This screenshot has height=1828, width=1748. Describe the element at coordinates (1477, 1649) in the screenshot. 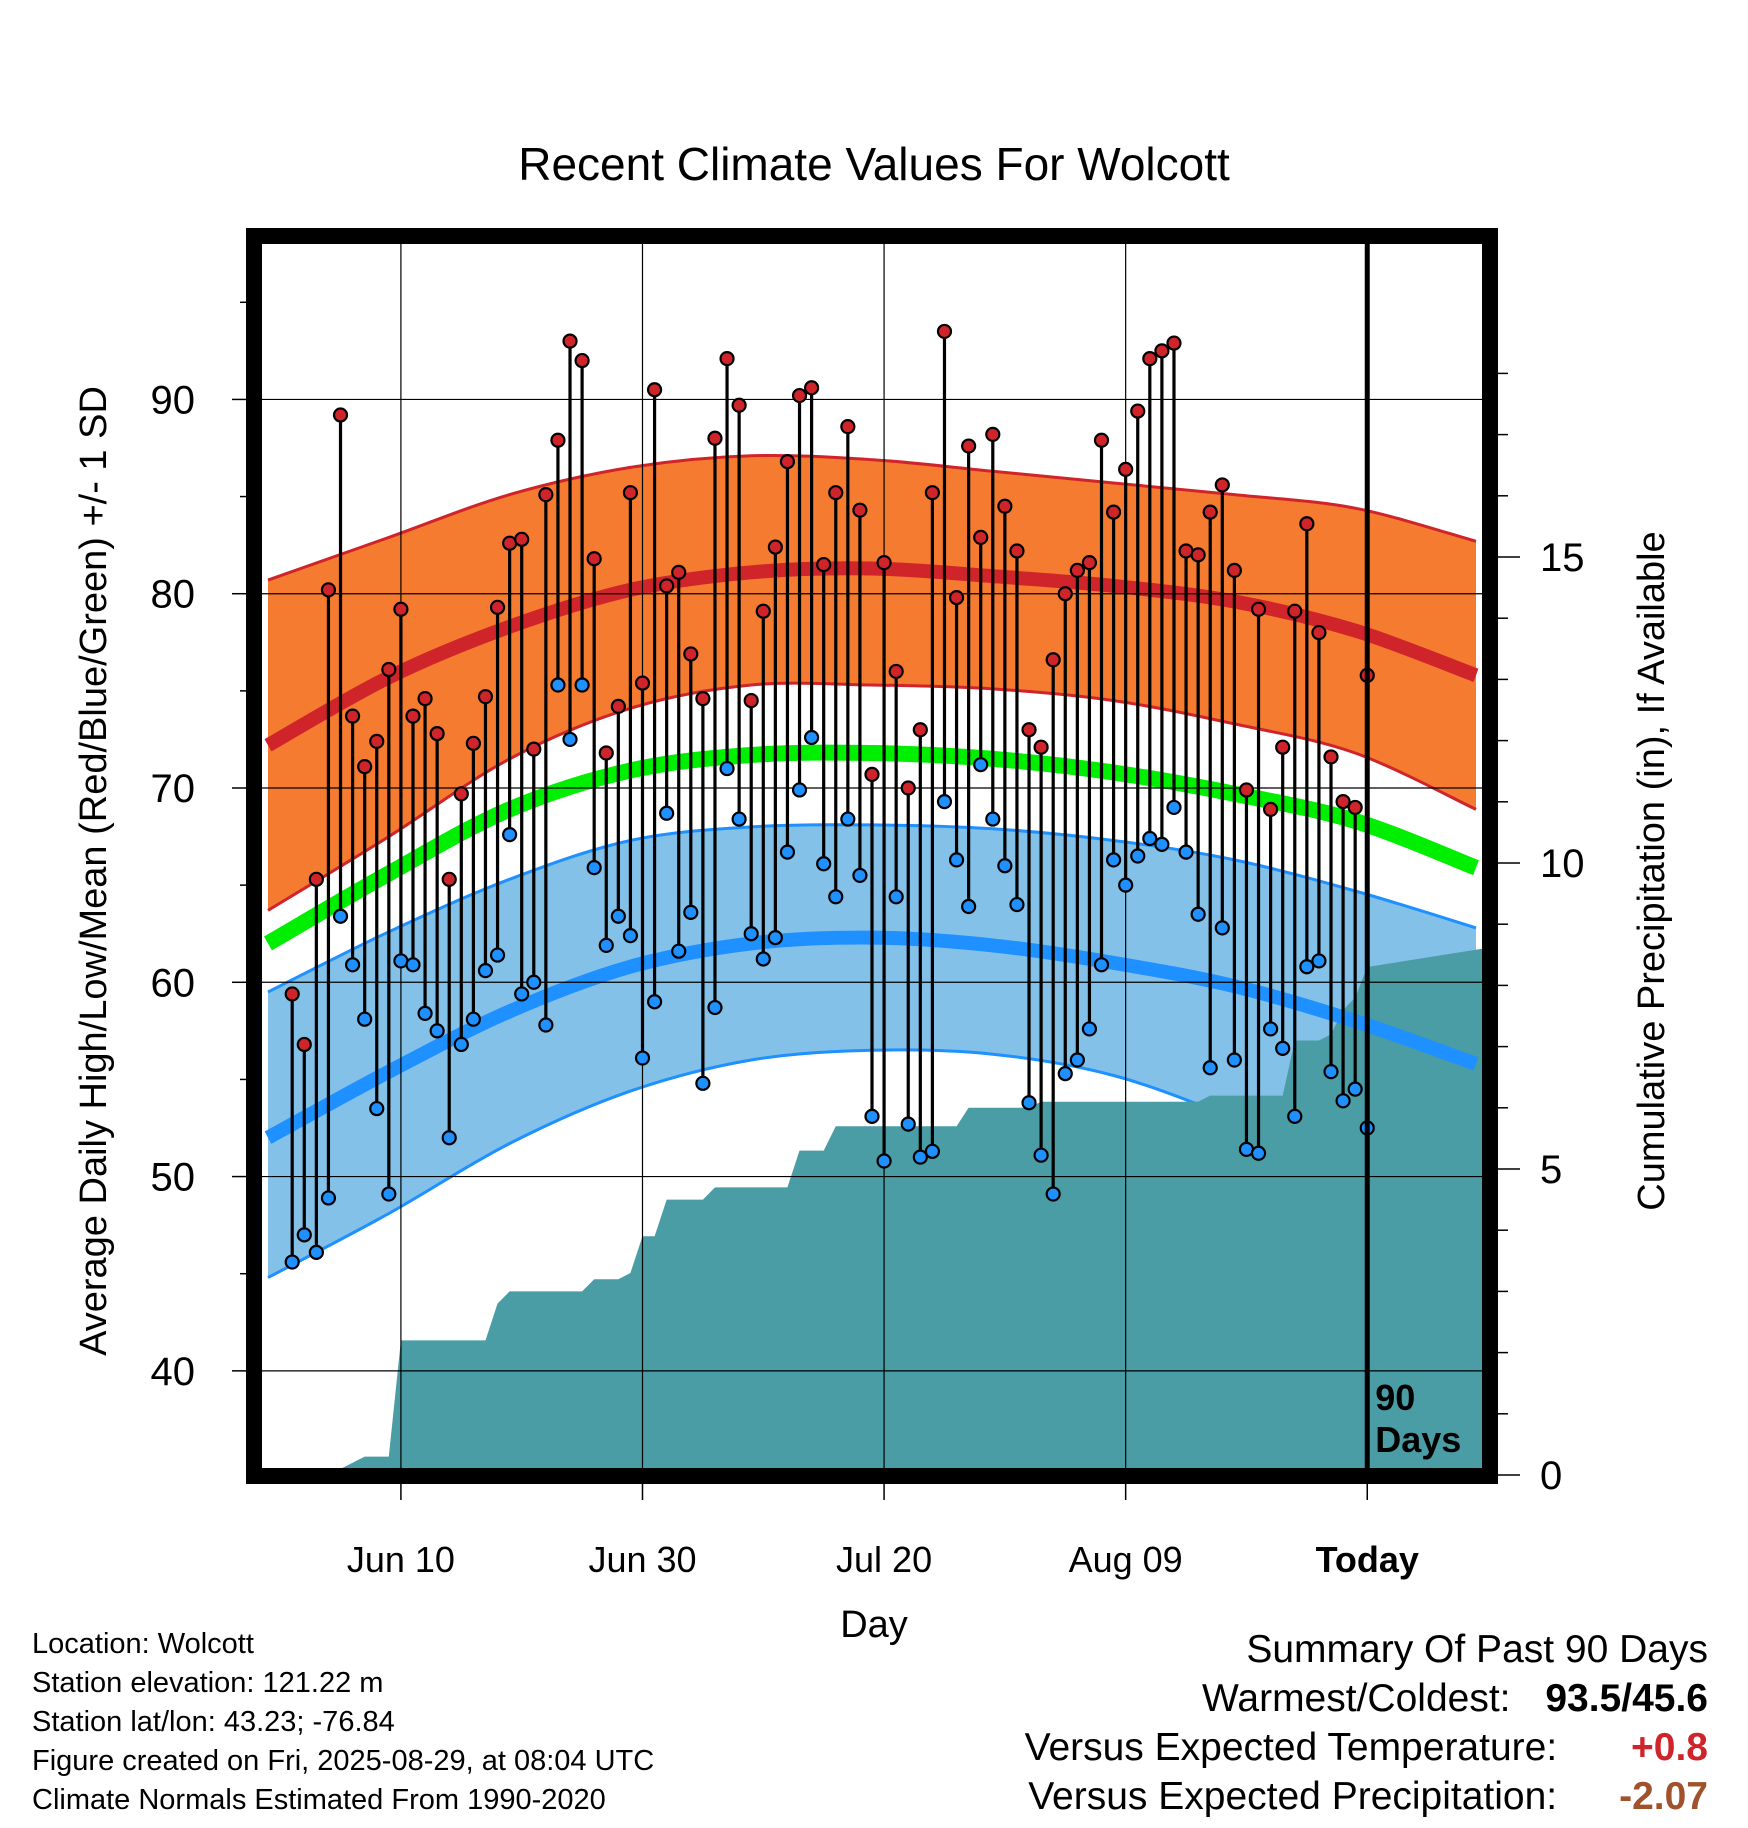

I see `summary-heading: Summary Of Past 90 Days` at that location.